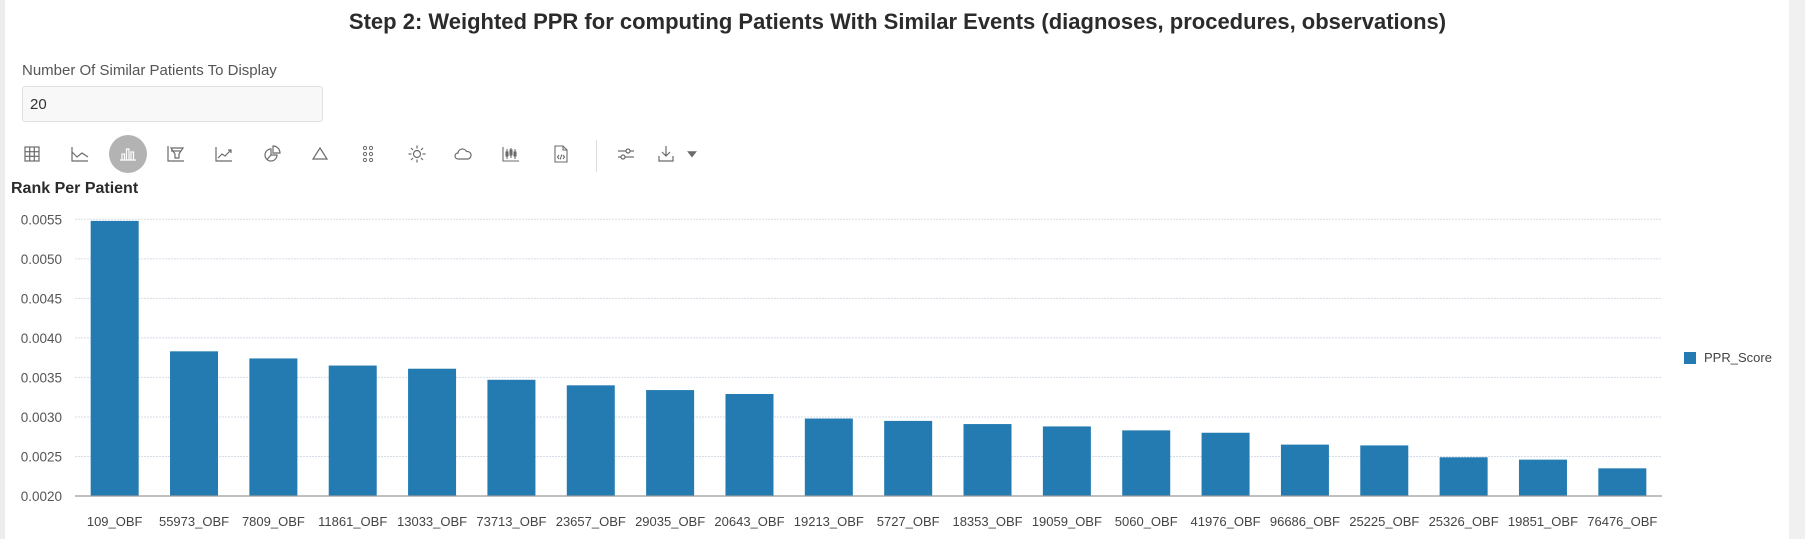  I want to click on download-icon, so click(666, 154).